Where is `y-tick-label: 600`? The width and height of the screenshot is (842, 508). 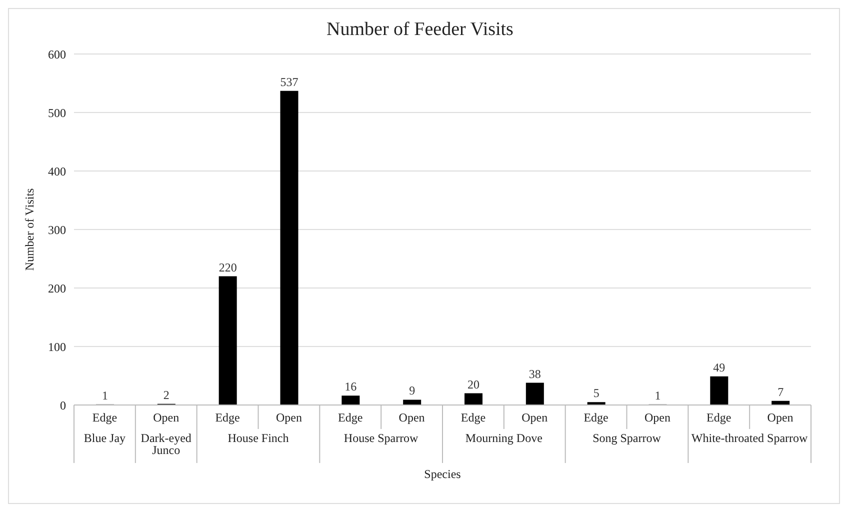 y-tick-label: 600 is located at coordinates (57, 54).